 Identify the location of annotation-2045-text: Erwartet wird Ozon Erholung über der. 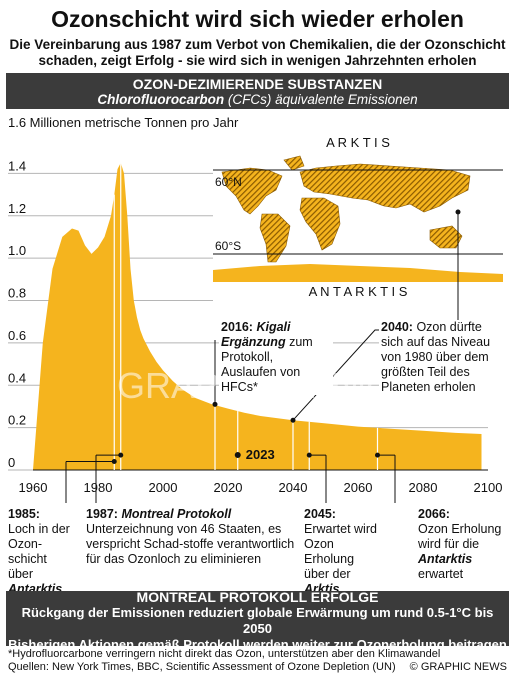
(340, 551).